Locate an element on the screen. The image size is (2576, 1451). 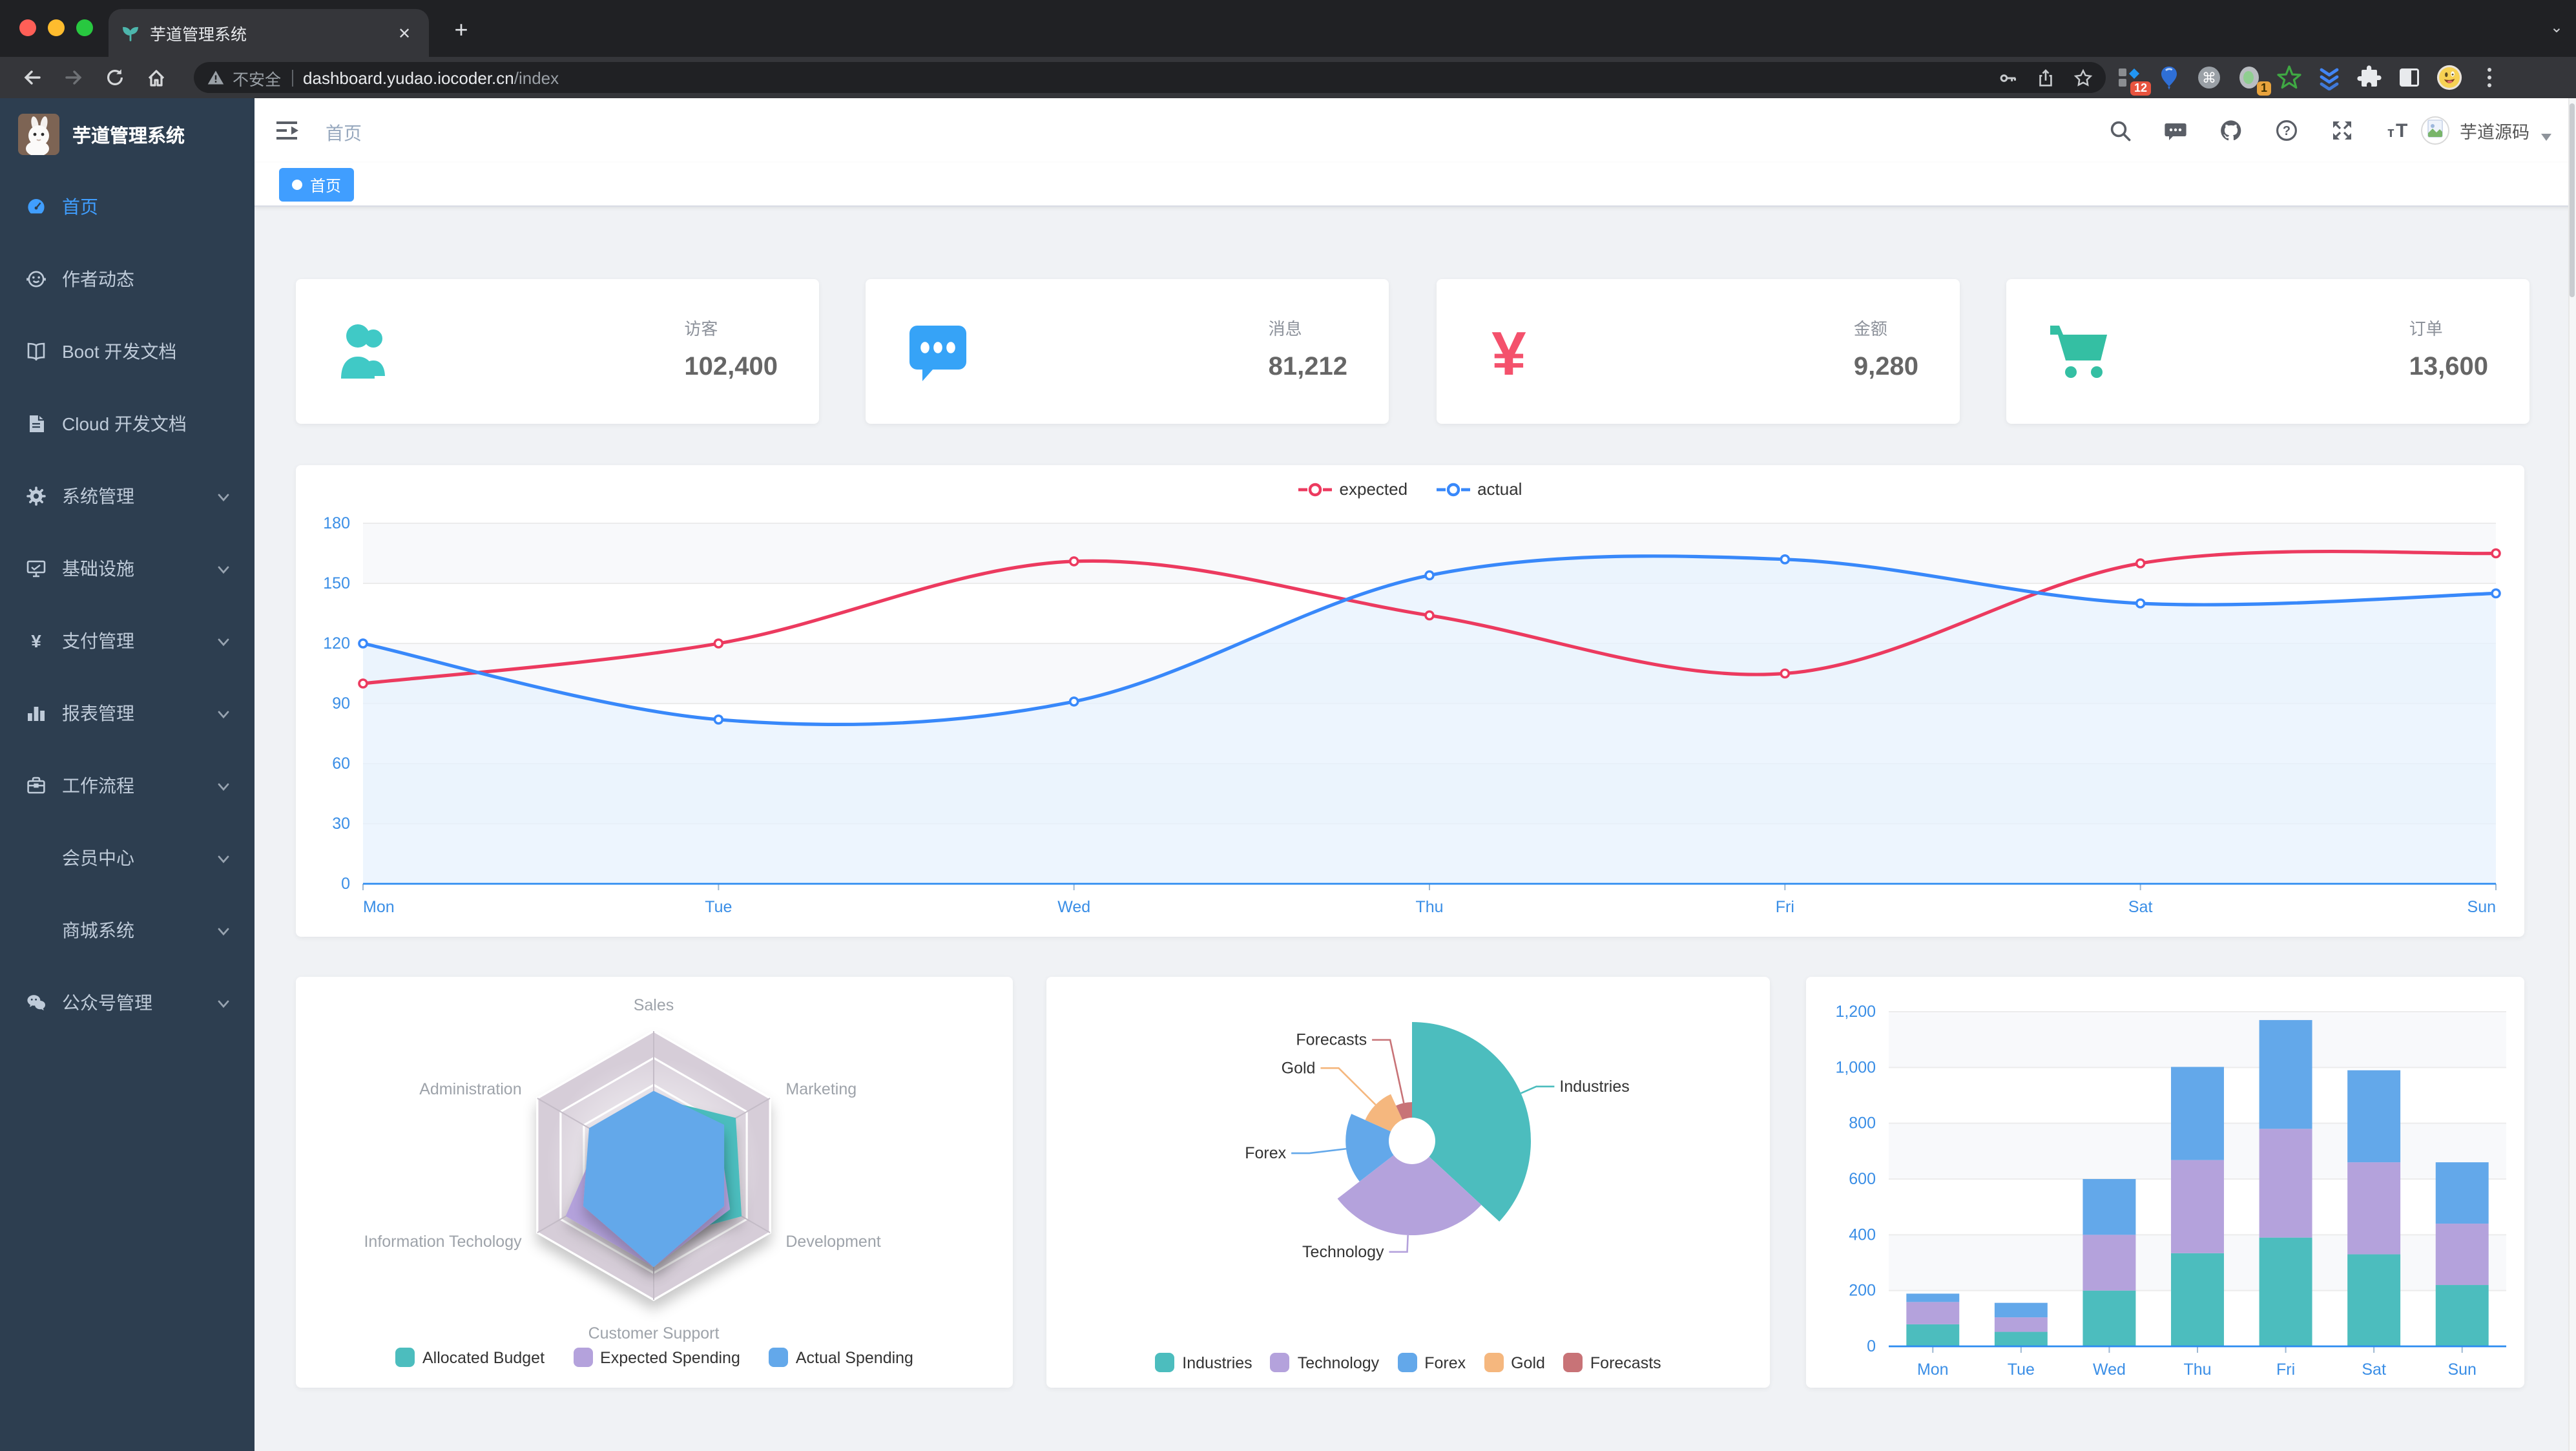
svg-text: Tue is located at coordinates (2021, 1370).